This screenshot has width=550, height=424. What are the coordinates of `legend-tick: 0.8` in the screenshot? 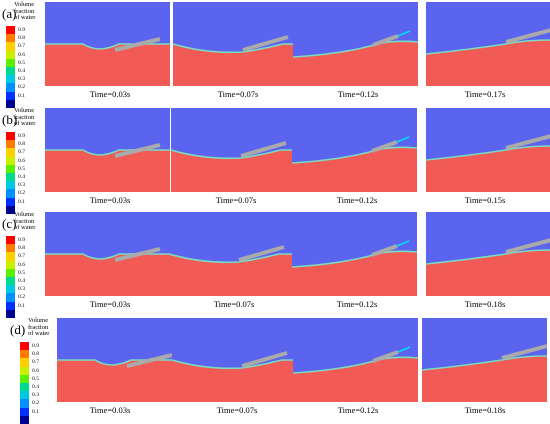 It's located at (21, 144).